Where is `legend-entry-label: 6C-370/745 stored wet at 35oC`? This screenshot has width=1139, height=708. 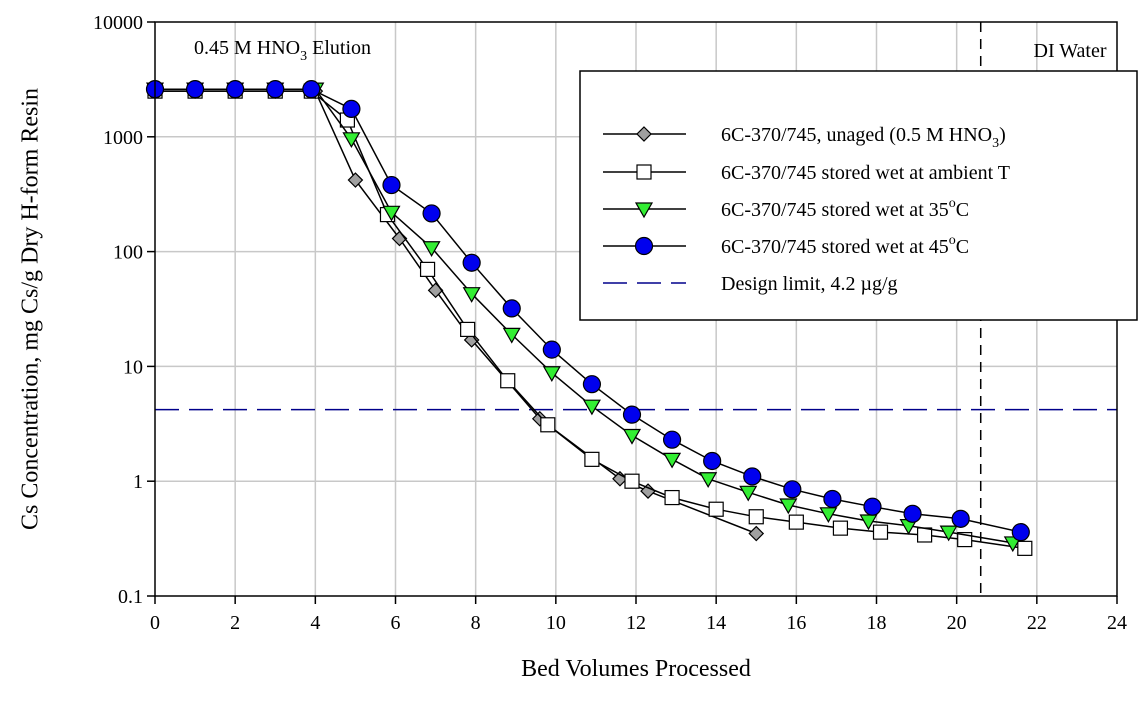
legend-entry-label: 6C-370/745 stored wet at 35oC is located at coordinates (845, 208).